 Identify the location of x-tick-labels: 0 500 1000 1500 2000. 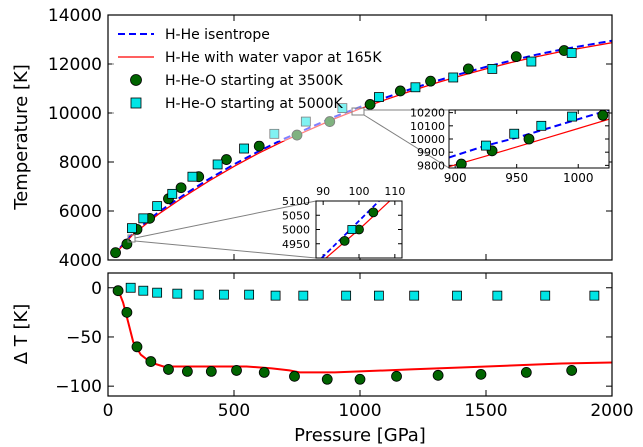
(368, 411).